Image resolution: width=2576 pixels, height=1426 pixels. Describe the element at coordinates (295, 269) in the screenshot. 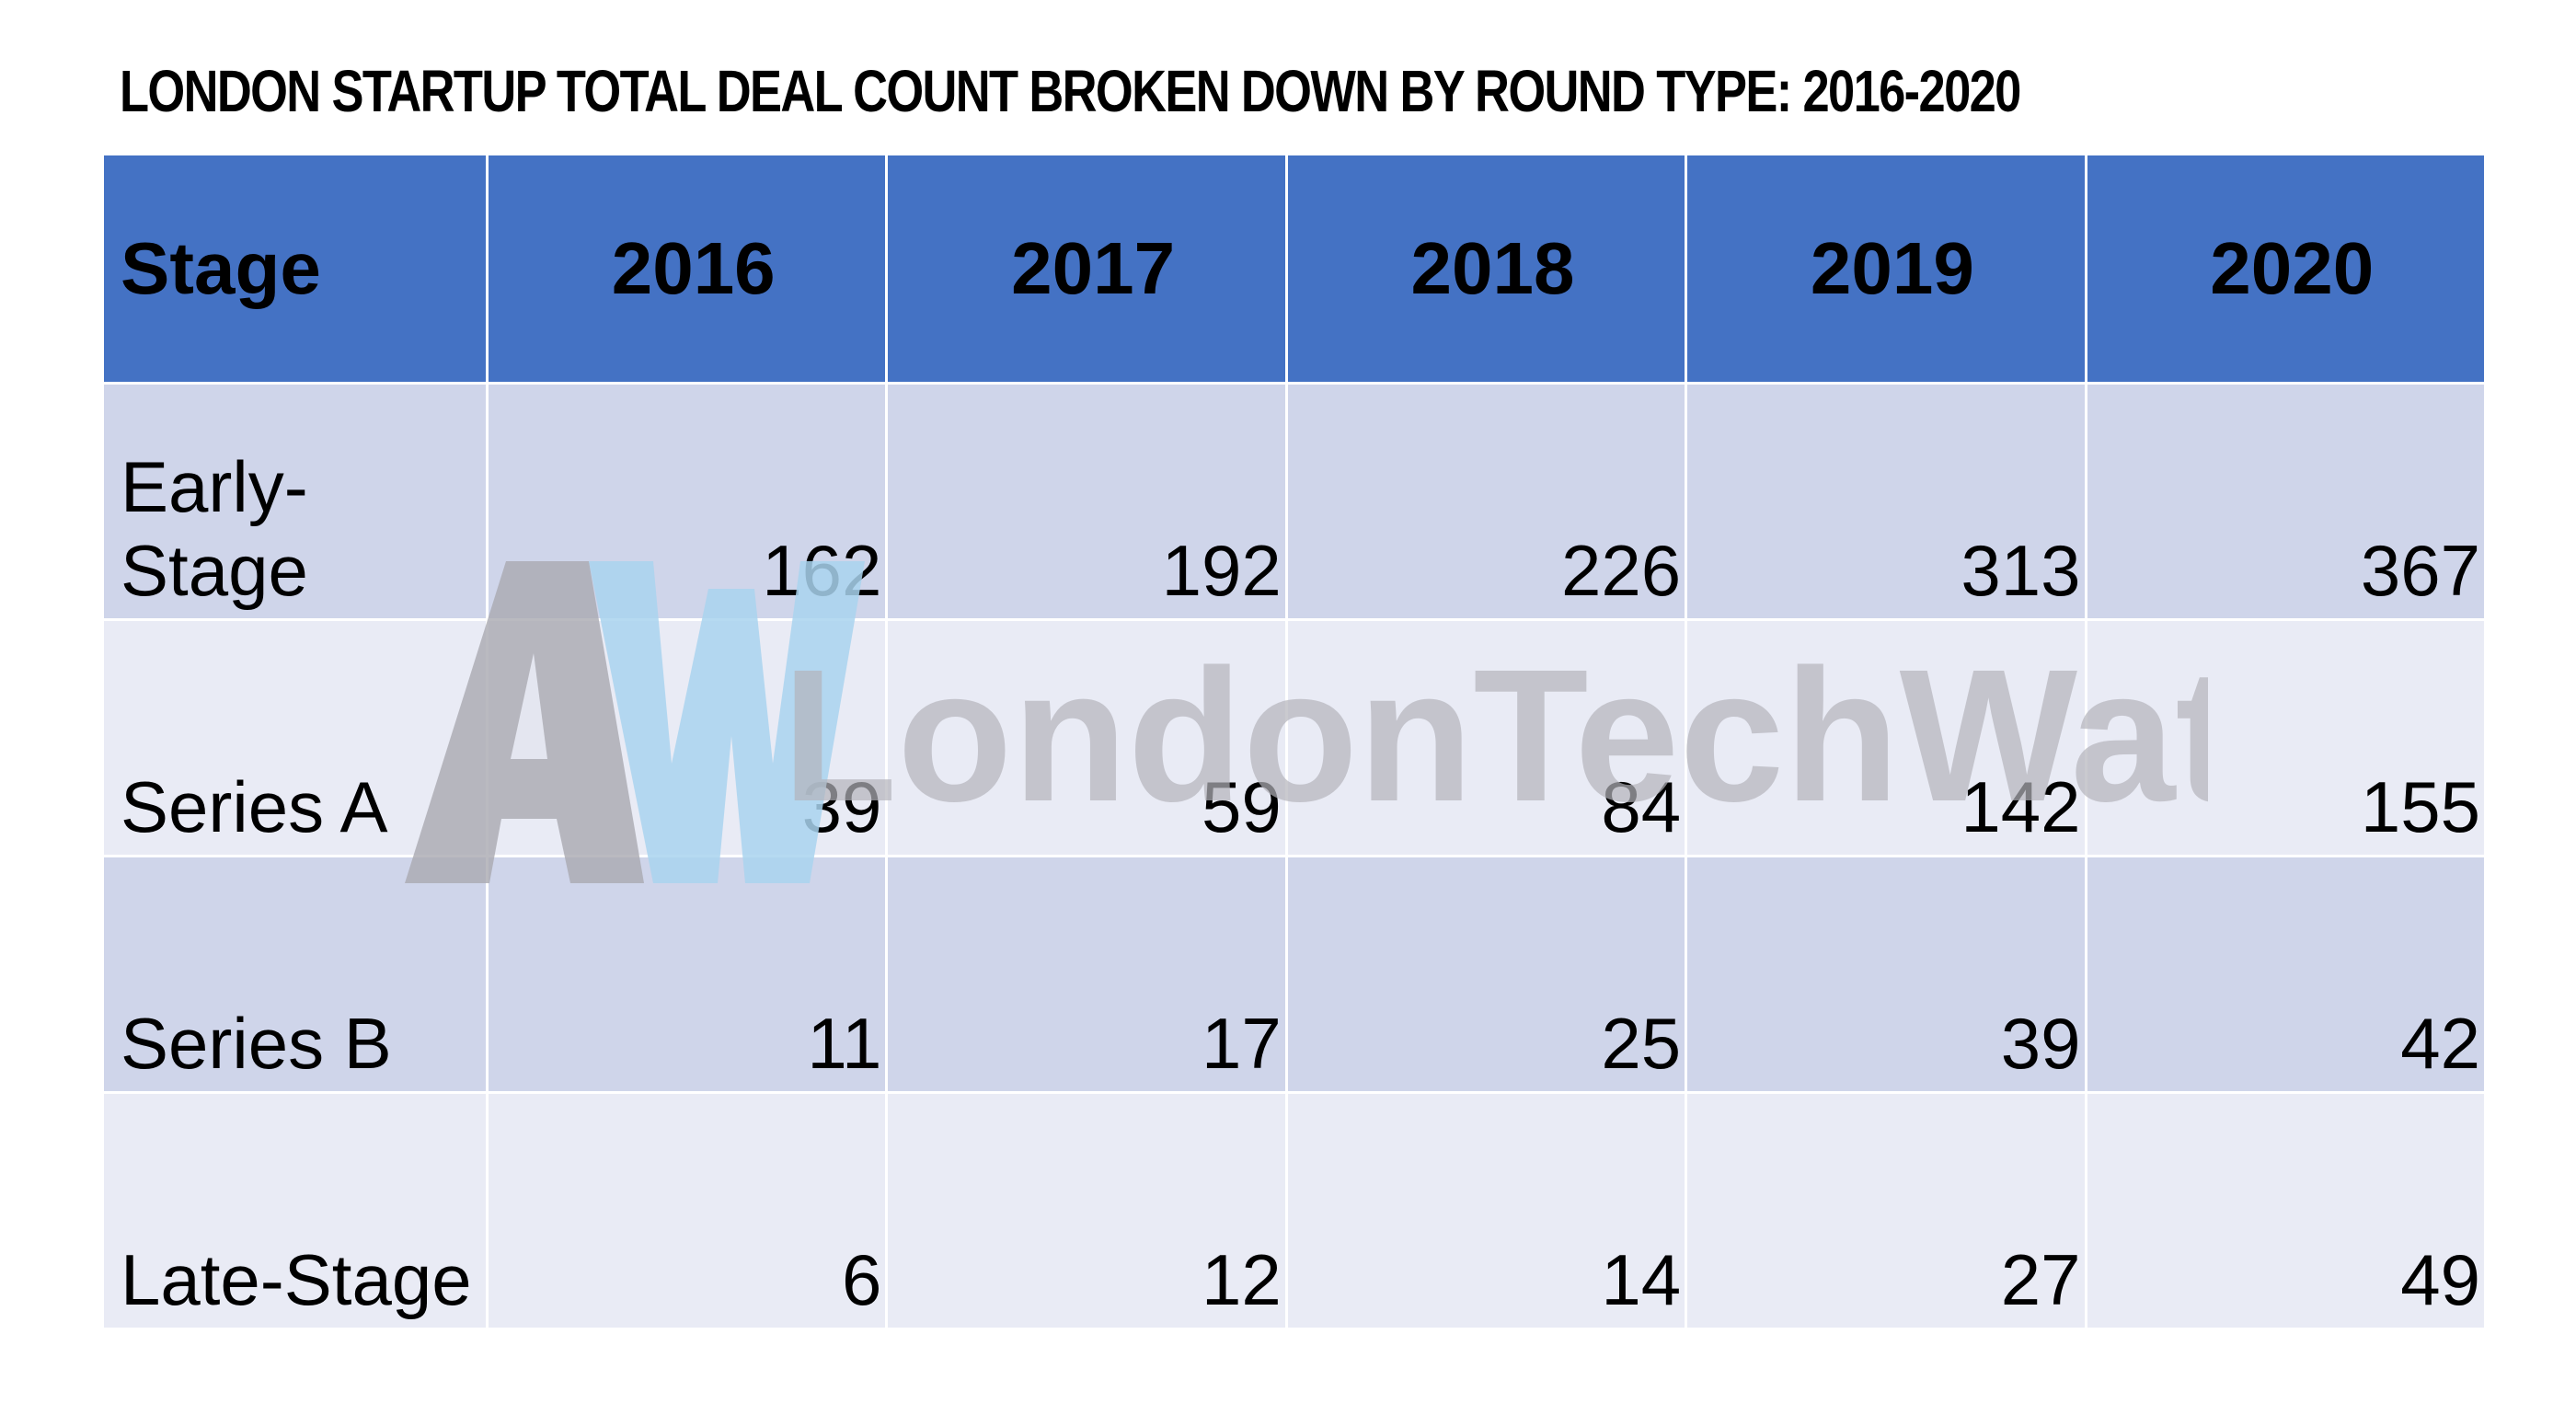

I see `column-header-stage: Stage` at that location.